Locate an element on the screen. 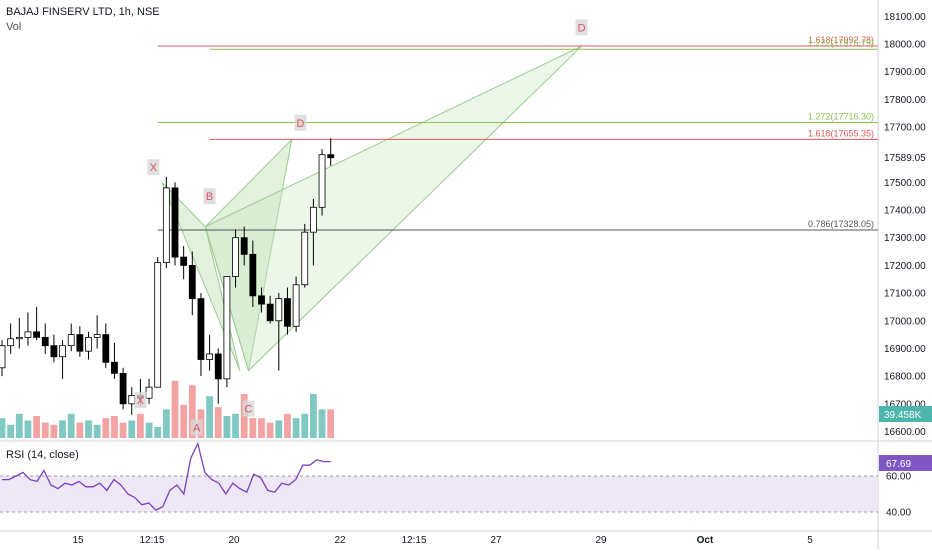  rsi-label: RSI (14, close) is located at coordinates (42, 455).